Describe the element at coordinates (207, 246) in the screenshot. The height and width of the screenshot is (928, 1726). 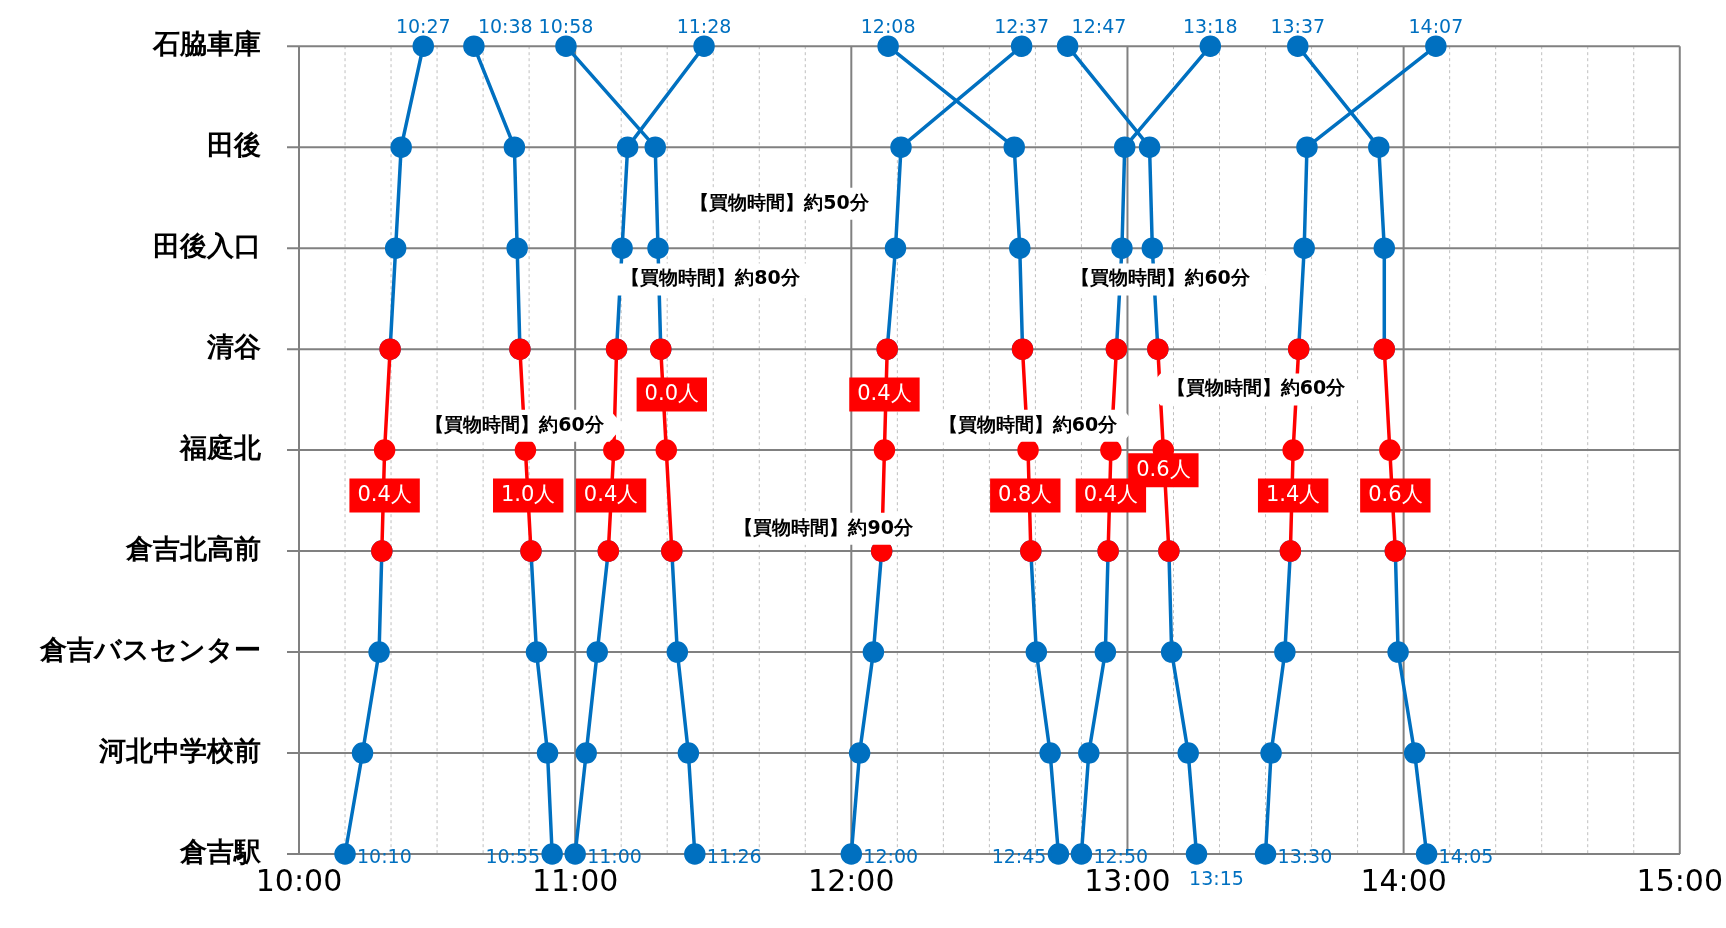
I see `y-tick-label: 田後入口` at that location.